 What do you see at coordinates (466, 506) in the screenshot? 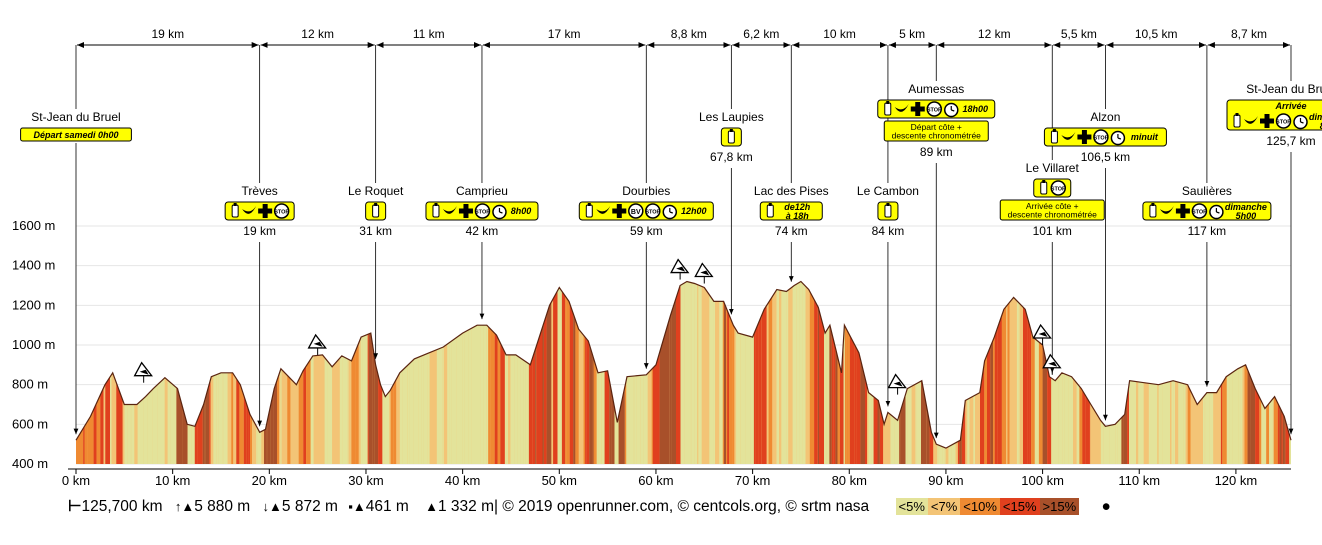
I see `max-altitude: 1 332 m` at bounding box center [466, 506].